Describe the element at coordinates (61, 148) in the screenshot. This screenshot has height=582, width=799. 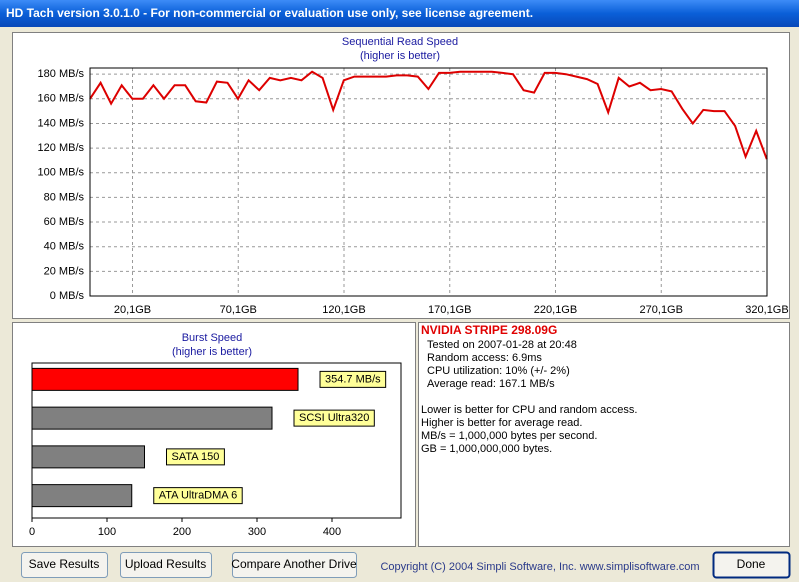
I see `y-tick-label: 120 MB/s` at that location.